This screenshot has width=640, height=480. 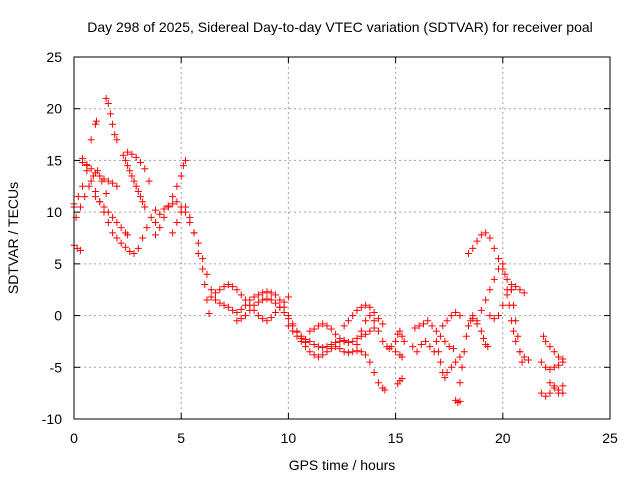 What do you see at coordinates (458, 401) in the screenshot?
I see `series-track-aa` at bounding box center [458, 401].